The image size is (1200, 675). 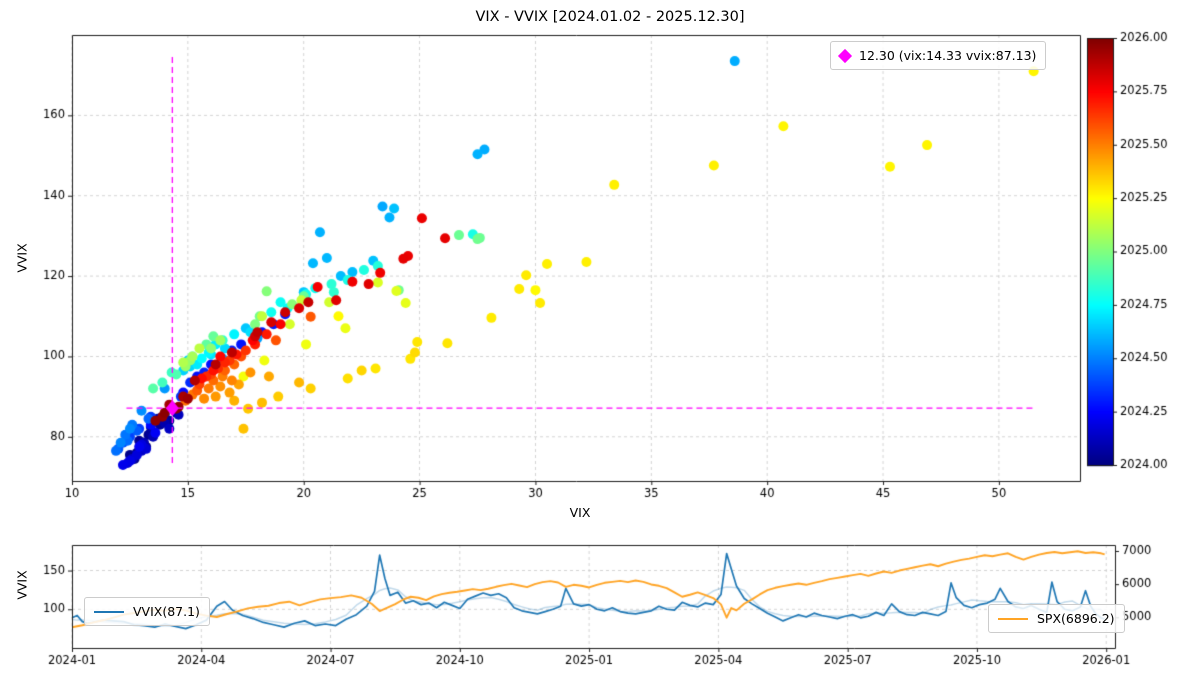 I want to click on scatter-y-axis-label: VVIX, so click(x=22, y=258).